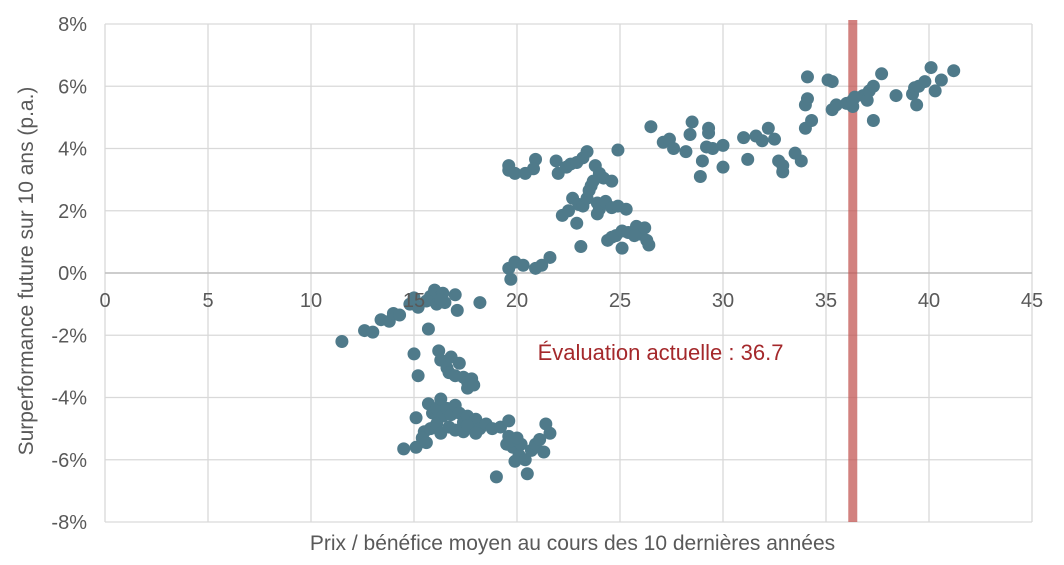  I want to click on y-tick-label: 2%, so click(72, 212).